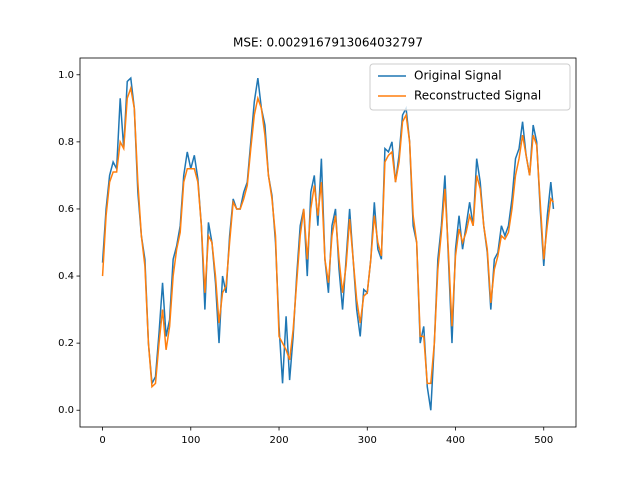 The height and width of the screenshot is (480, 640). What do you see at coordinates (102, 440) in the screenshot?
I see `x-tick-label: 0` at bounding box center [102, 440].